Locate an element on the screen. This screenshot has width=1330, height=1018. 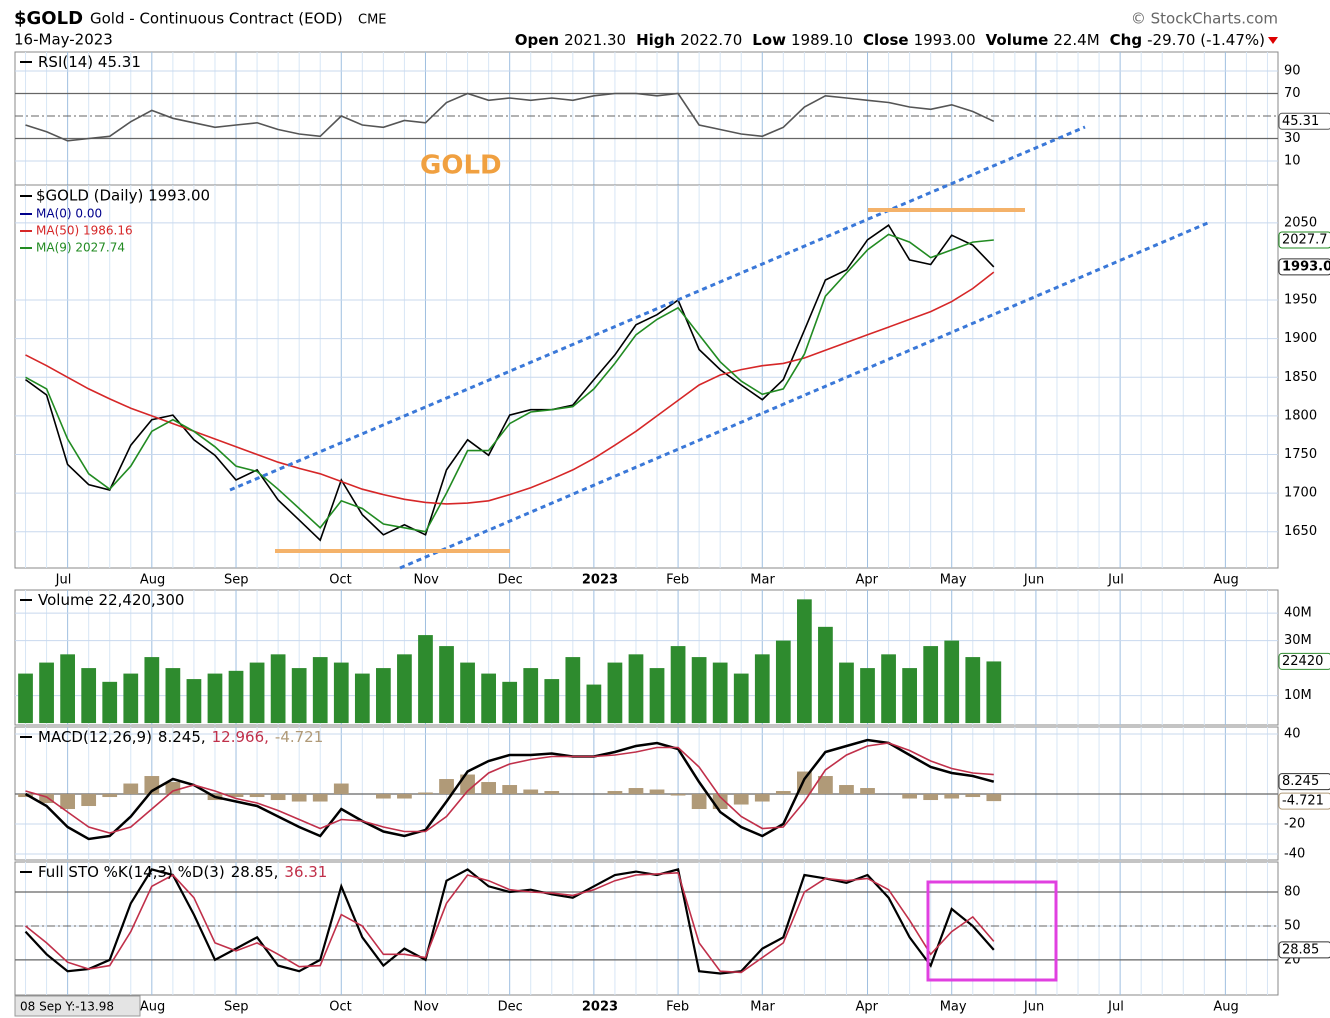
quote-value: 2022.70 is located at coordinates (711, 40).